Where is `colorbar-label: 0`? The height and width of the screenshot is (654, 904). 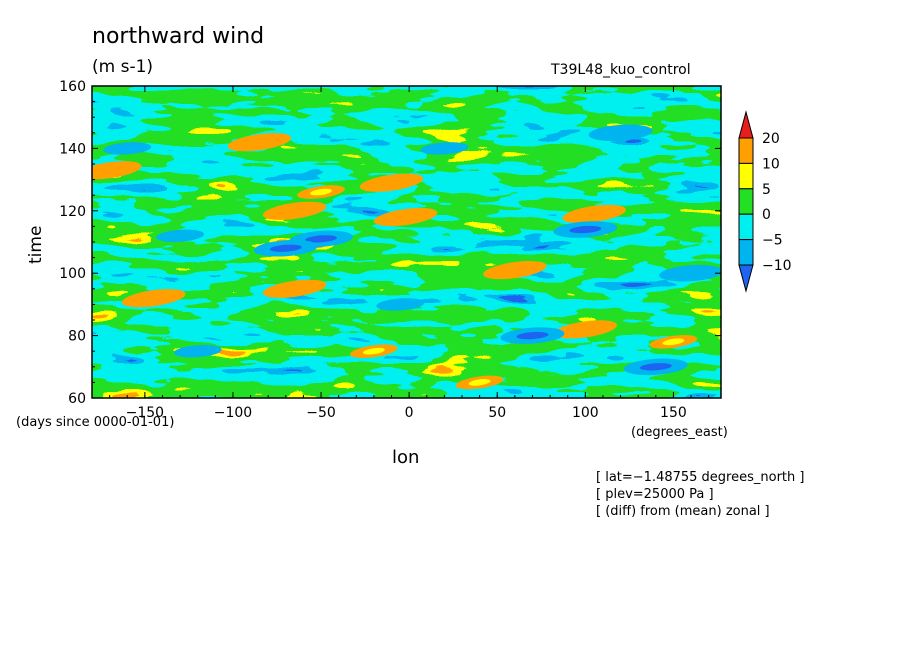 colorbar-label: 0 is located at coordinates (766, 215).